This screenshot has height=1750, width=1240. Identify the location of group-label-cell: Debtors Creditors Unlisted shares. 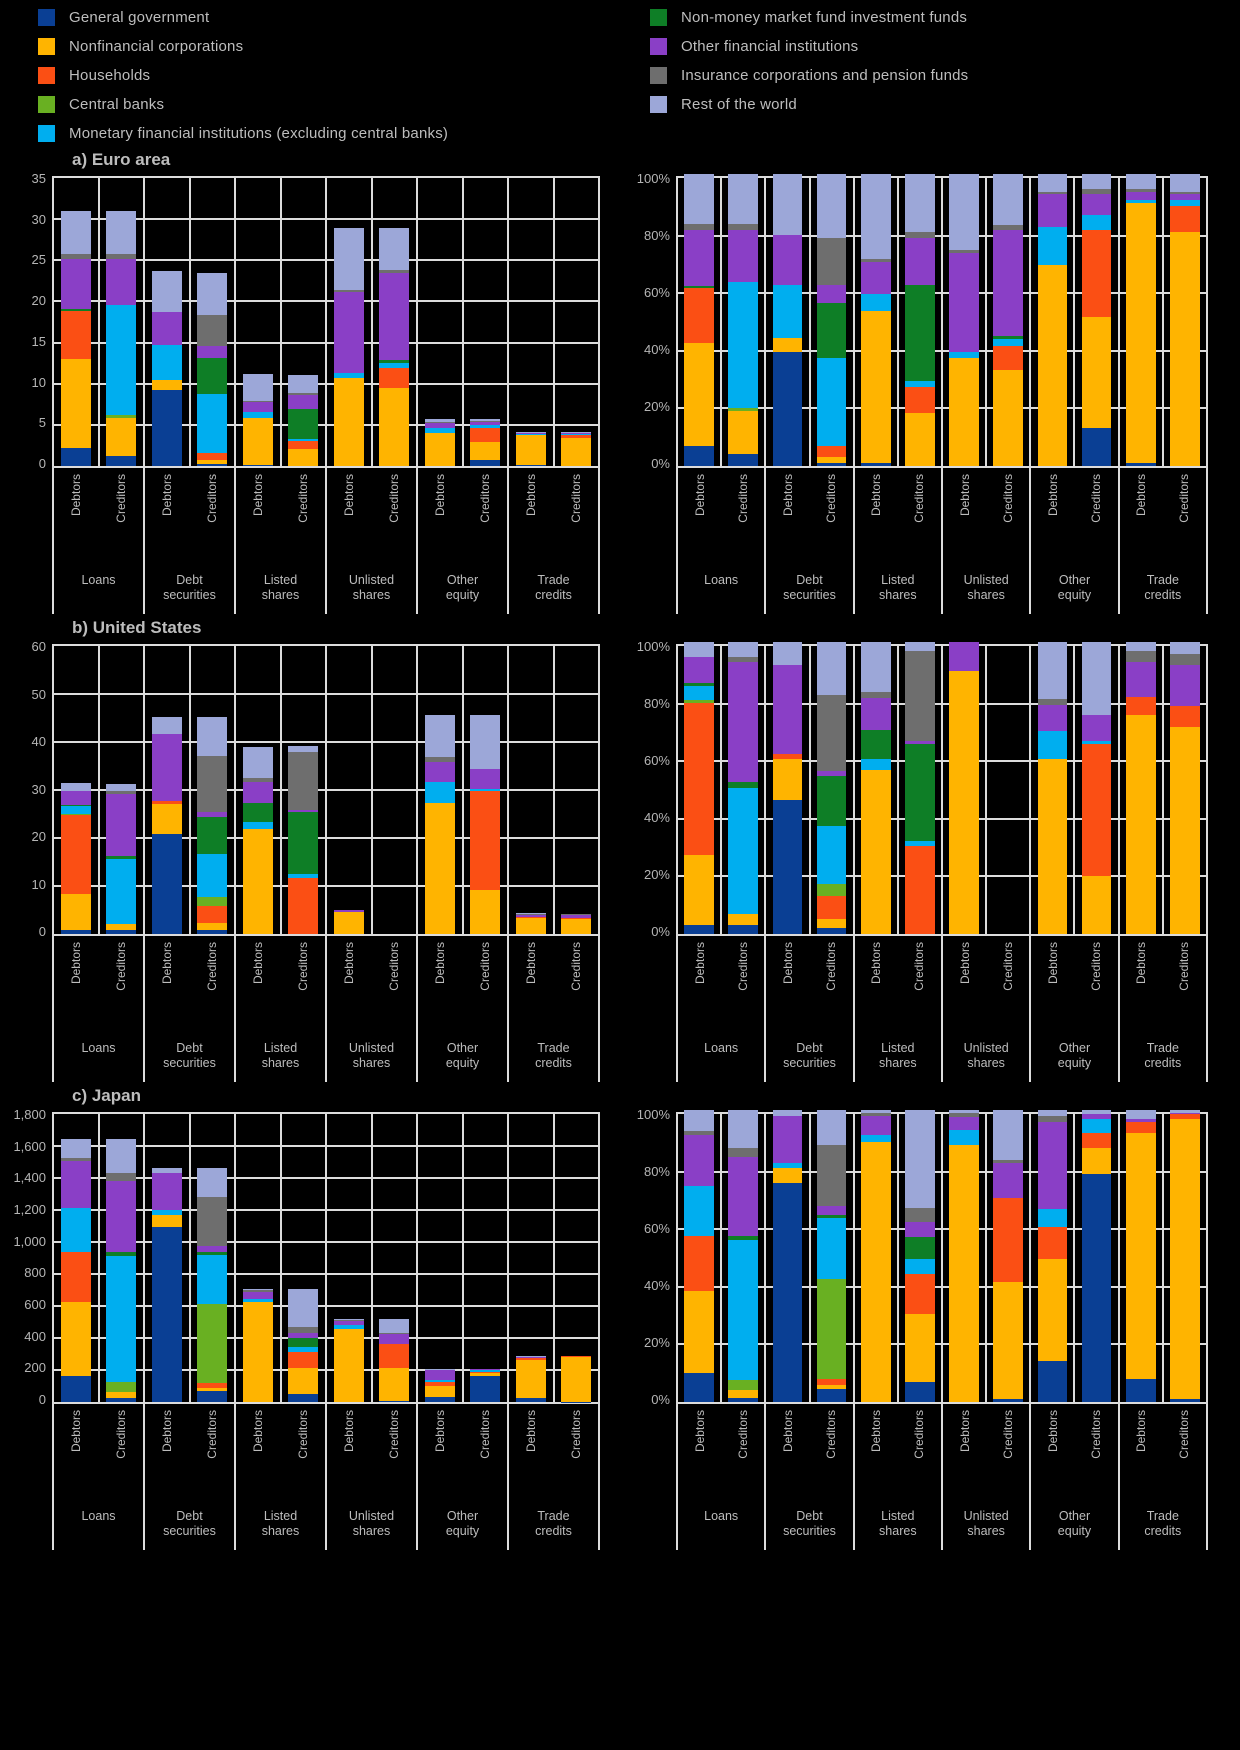
(987, 1477).